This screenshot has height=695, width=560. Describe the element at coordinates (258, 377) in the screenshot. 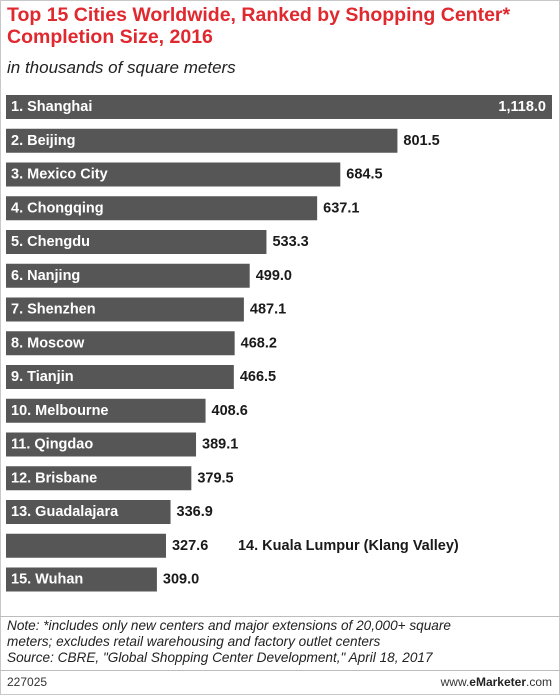

I see `data-label: 466.5` at that location.